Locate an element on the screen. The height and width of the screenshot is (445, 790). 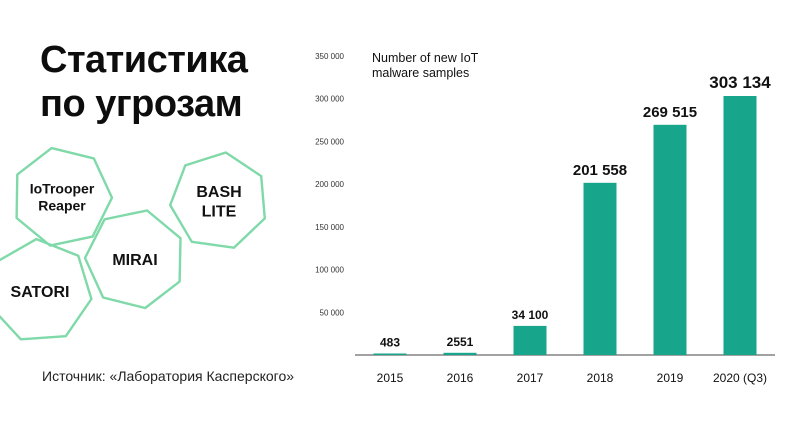
x-tick-label: 2019 is located at coordinates (670, 378).